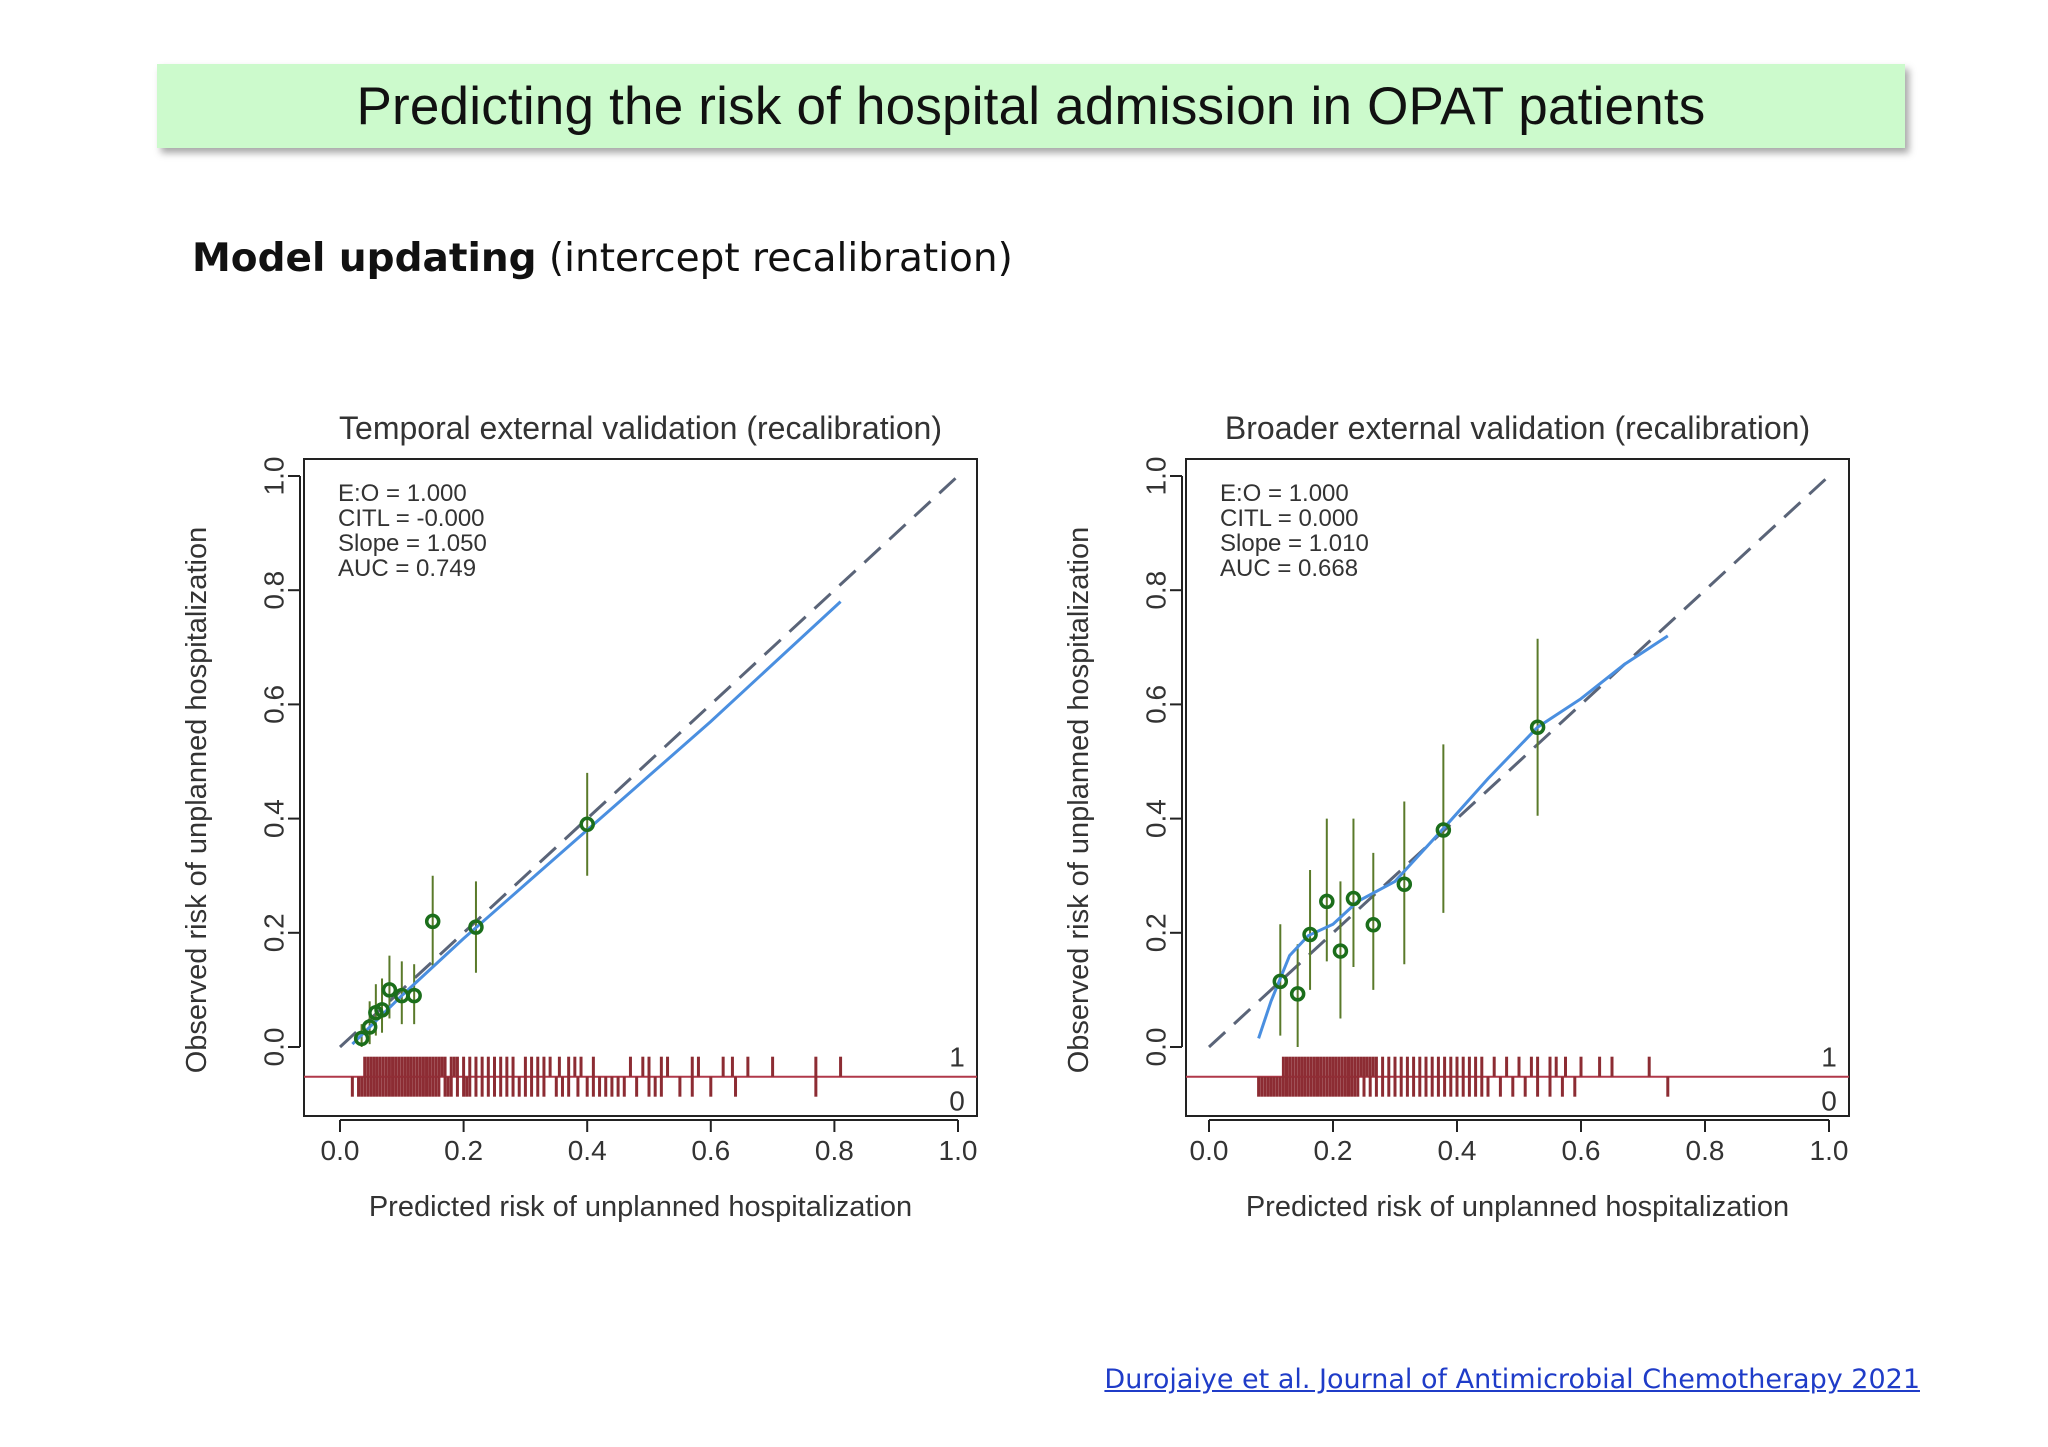 The height and width of the screenshot is (1447, 2048). I want to click on stat-annotation: CITL = 0.000, so click(1289, 518).